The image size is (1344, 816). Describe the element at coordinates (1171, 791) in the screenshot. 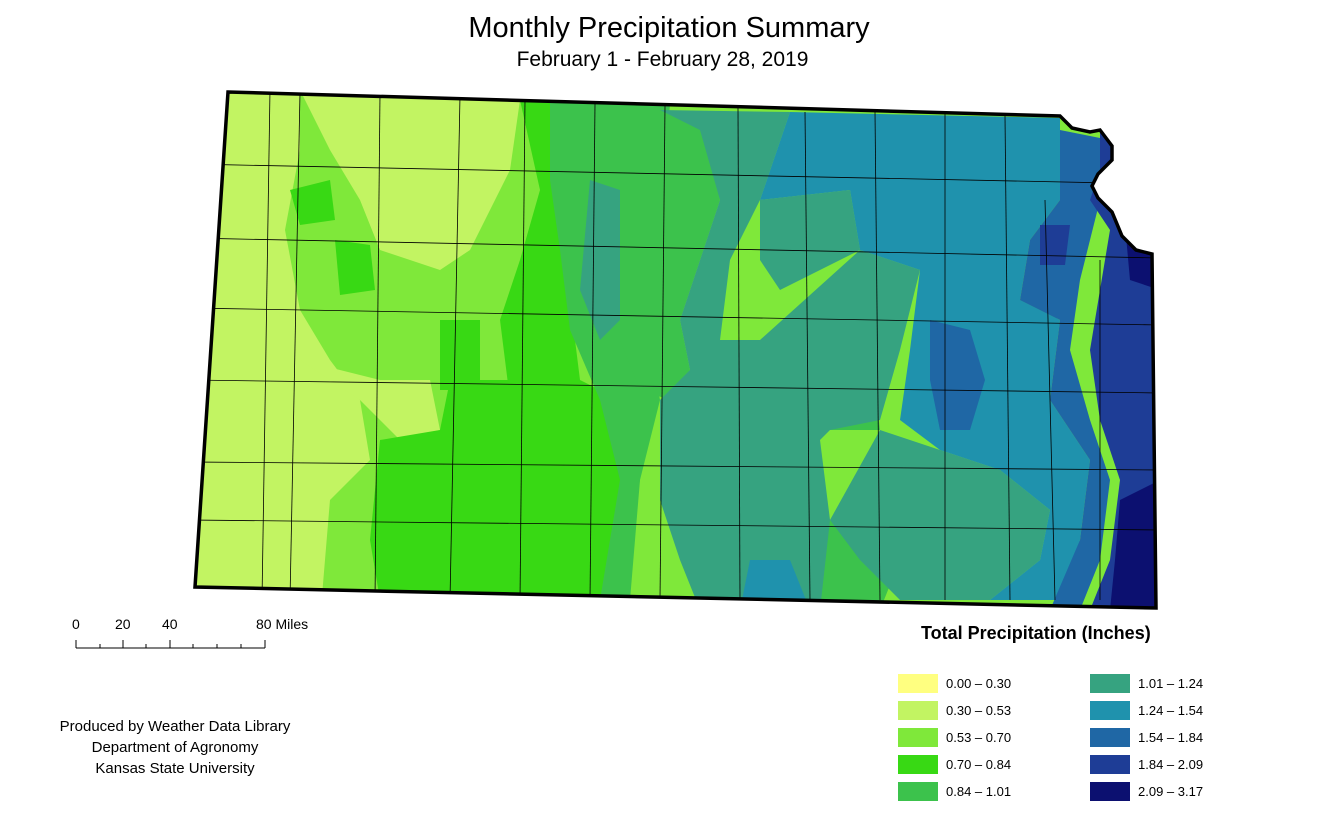

I see `legend-label: 2.09 – 3.17` at that location.